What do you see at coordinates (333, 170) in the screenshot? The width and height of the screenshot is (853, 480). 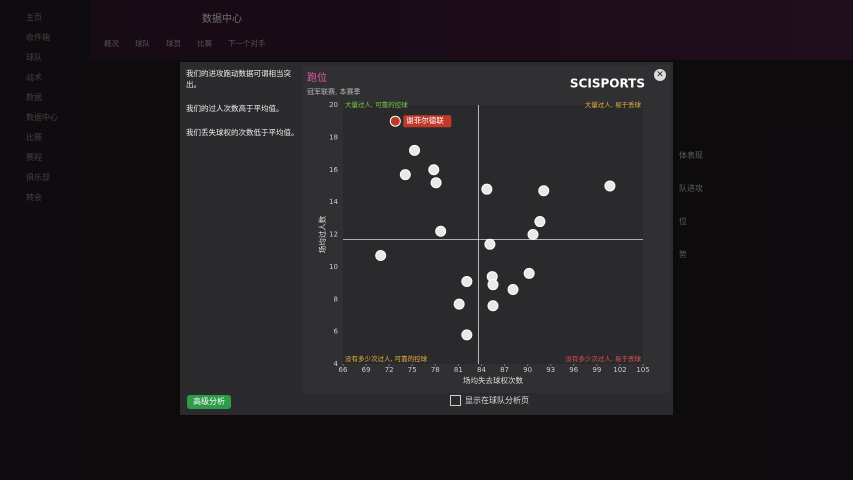 I see `y-tick-label: 16` at bounding box center [333, 170].